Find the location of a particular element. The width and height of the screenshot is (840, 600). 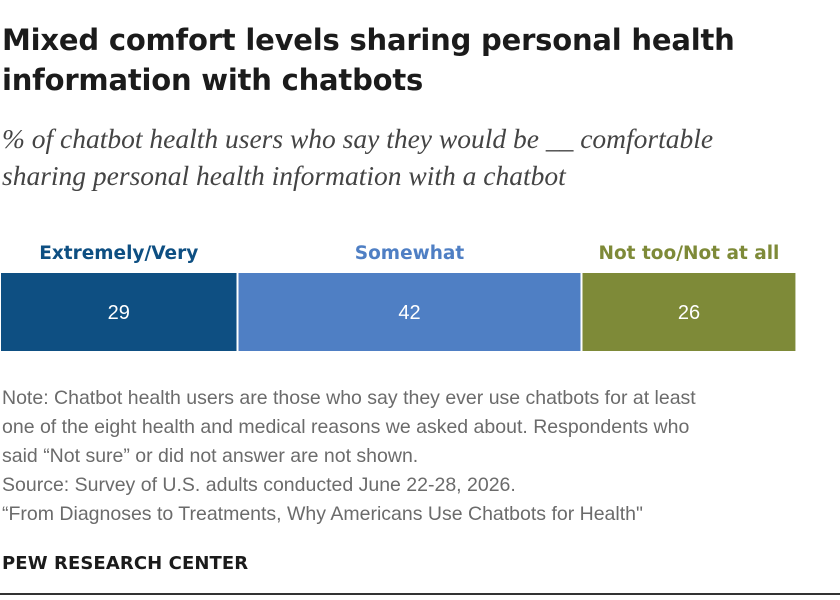

brand-logo-text: PEW RESEARCH CENTER is located at coordinates (125, 563).